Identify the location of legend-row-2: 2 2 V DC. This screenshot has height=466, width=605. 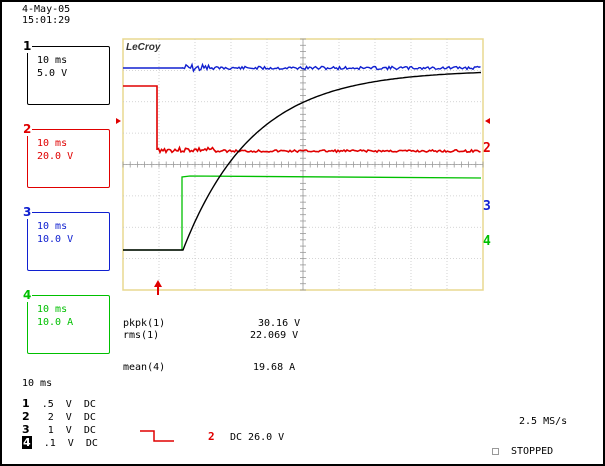
(59, 417).